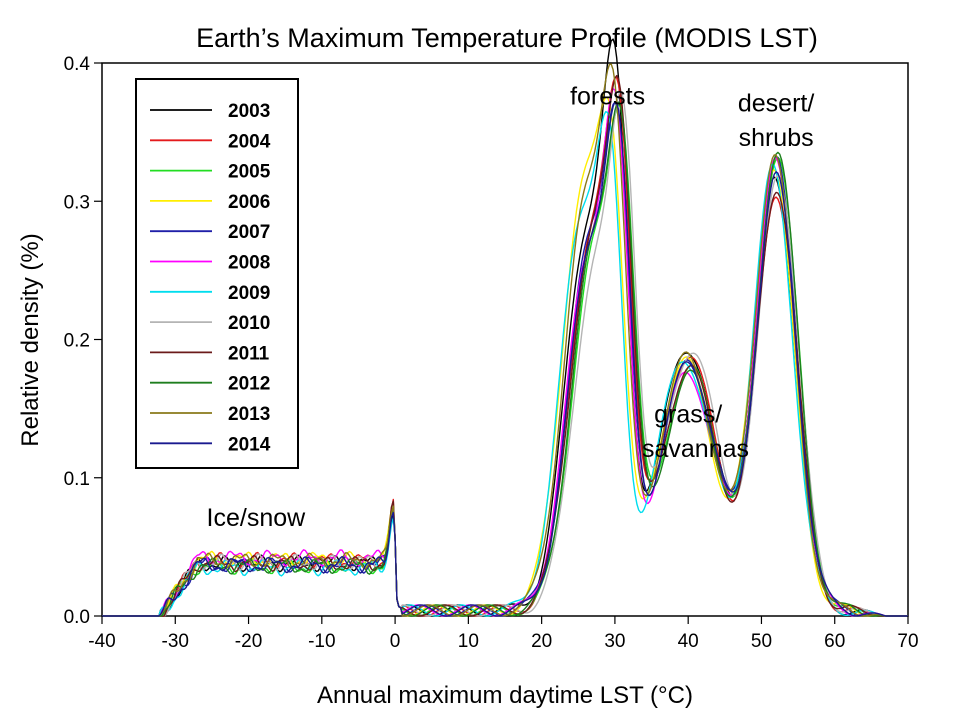 This screenshot has width=960, height=720. What do you see at coordinates (695, 449) in the screenshot?
I see `annotation-label: savannas` at bounding box center [695, 449].